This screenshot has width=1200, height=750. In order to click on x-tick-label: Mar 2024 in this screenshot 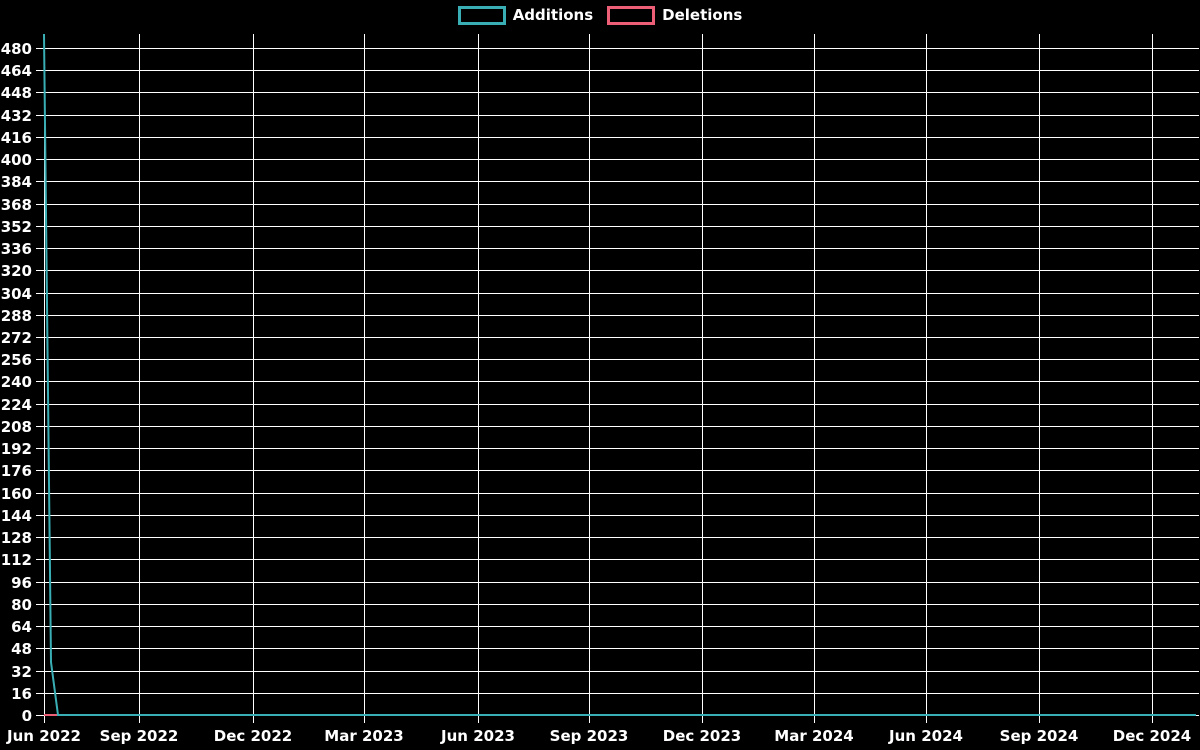, I will do `click(813, 736)`.